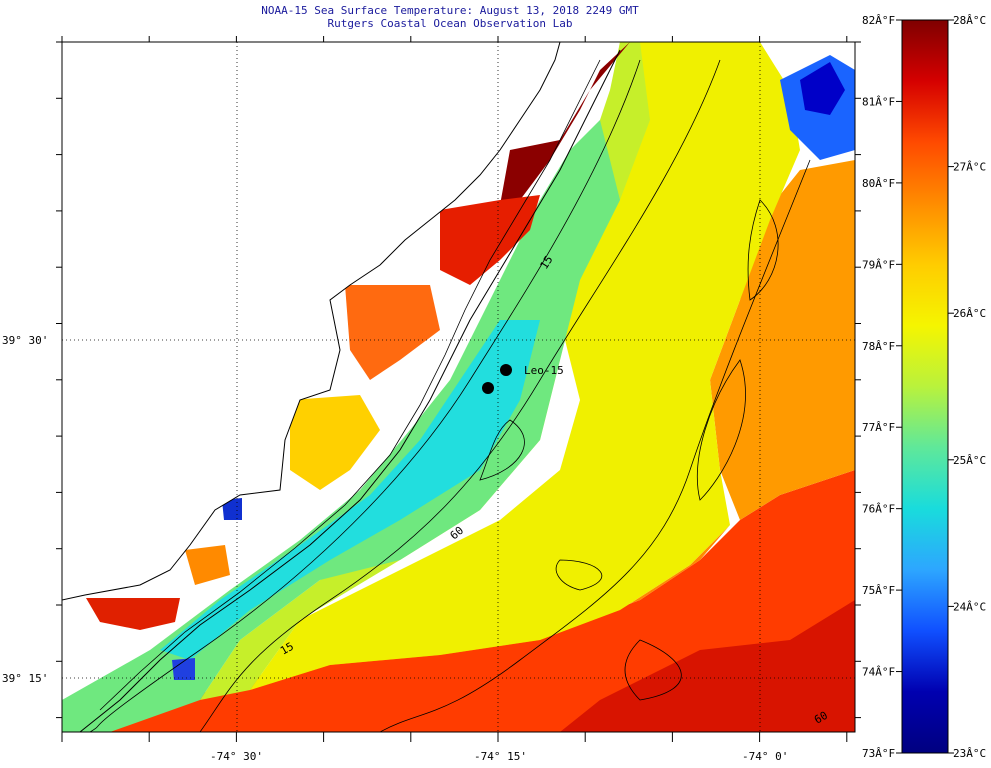  I want to click on colorbar-f-label: 81Â°F, so click(878, 101).